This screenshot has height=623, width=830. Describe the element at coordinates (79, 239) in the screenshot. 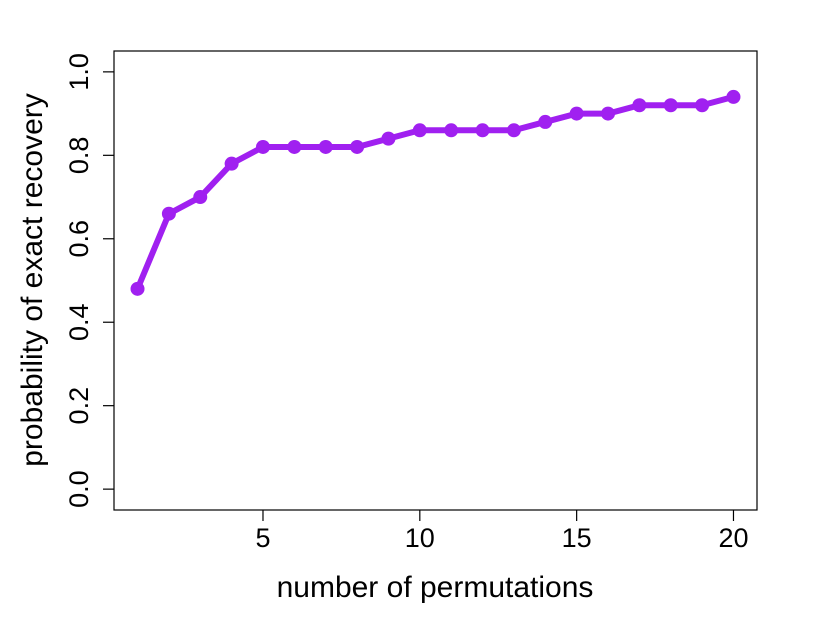

I see `y-tick-label: 0.6` at that location.